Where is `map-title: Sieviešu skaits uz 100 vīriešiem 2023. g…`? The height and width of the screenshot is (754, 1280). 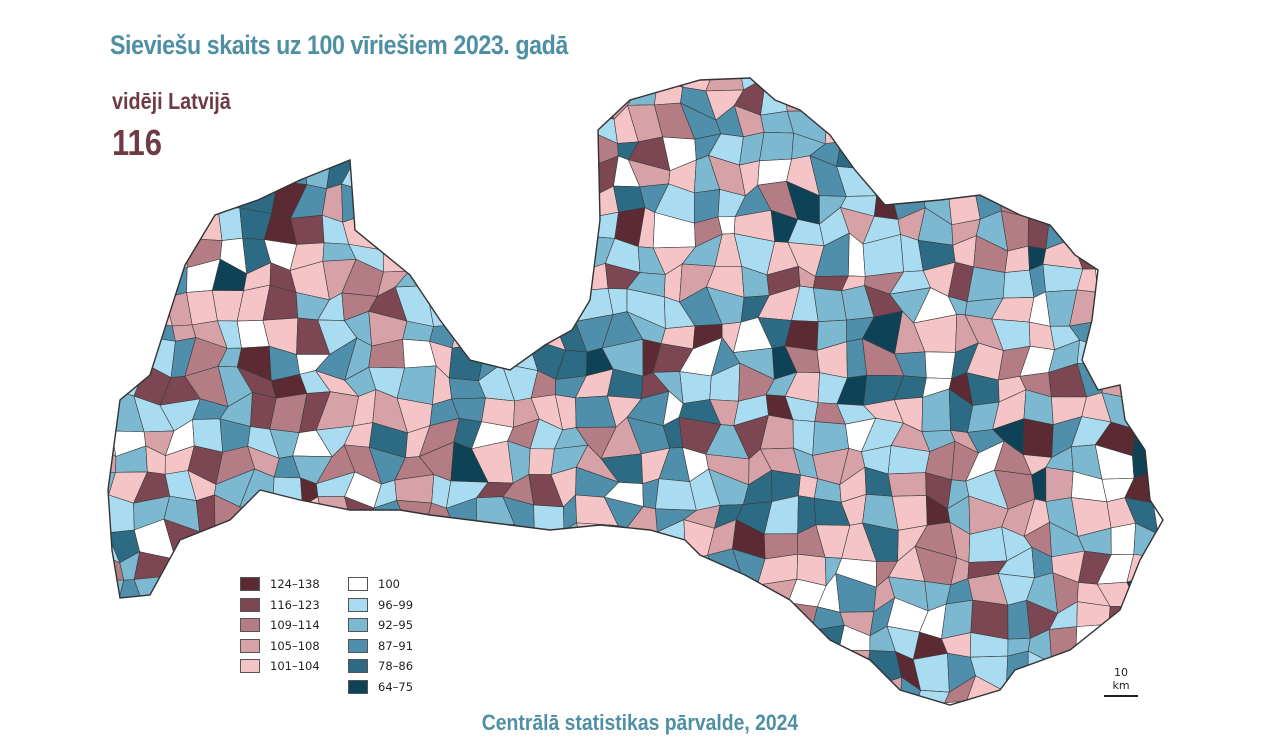
map-title: Sieviešu skaits uz 100 vīriešiem 2023. g… is located at coordinates (339, 45).